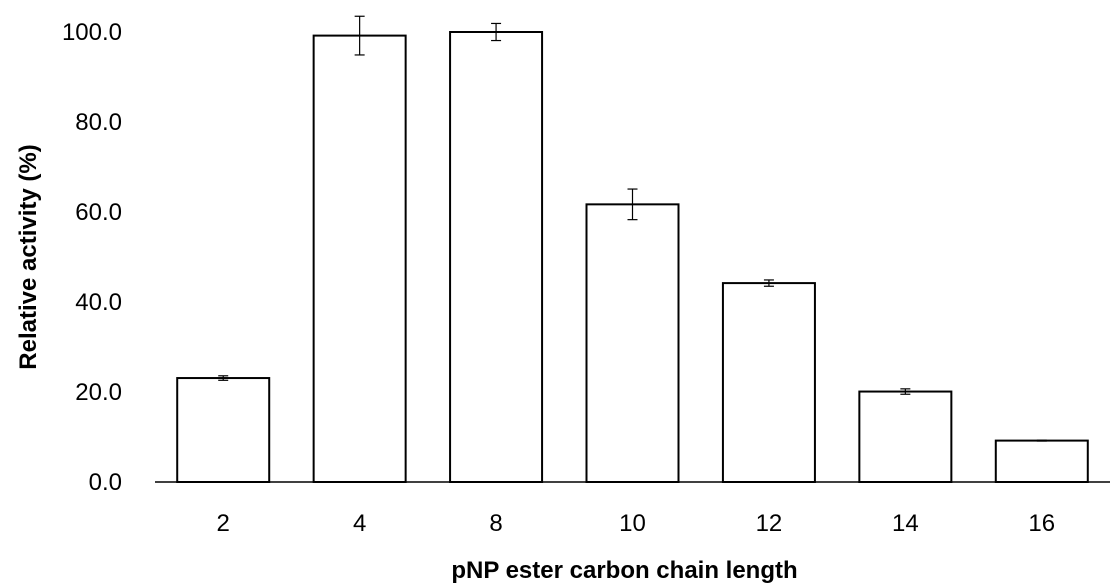 The image size is (1114, 585). What do you see at coordinates (1041, 523) in the screenshot?
I see `x-tick-label: 16` at bounding box center [1041, 523].